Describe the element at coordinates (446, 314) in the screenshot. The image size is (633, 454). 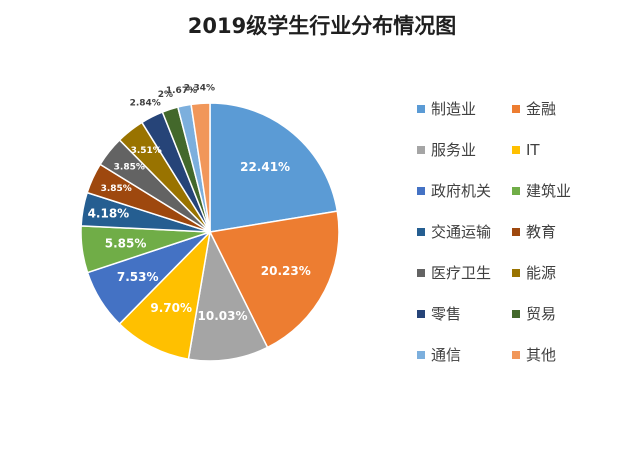
I see `legend-label: 零售` at that location.